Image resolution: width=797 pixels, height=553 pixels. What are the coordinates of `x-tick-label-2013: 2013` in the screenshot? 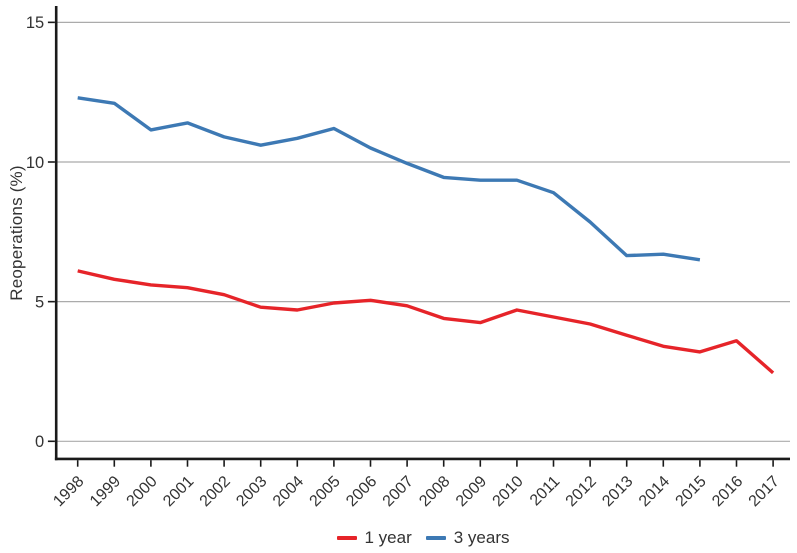 It's located at (617, 491).